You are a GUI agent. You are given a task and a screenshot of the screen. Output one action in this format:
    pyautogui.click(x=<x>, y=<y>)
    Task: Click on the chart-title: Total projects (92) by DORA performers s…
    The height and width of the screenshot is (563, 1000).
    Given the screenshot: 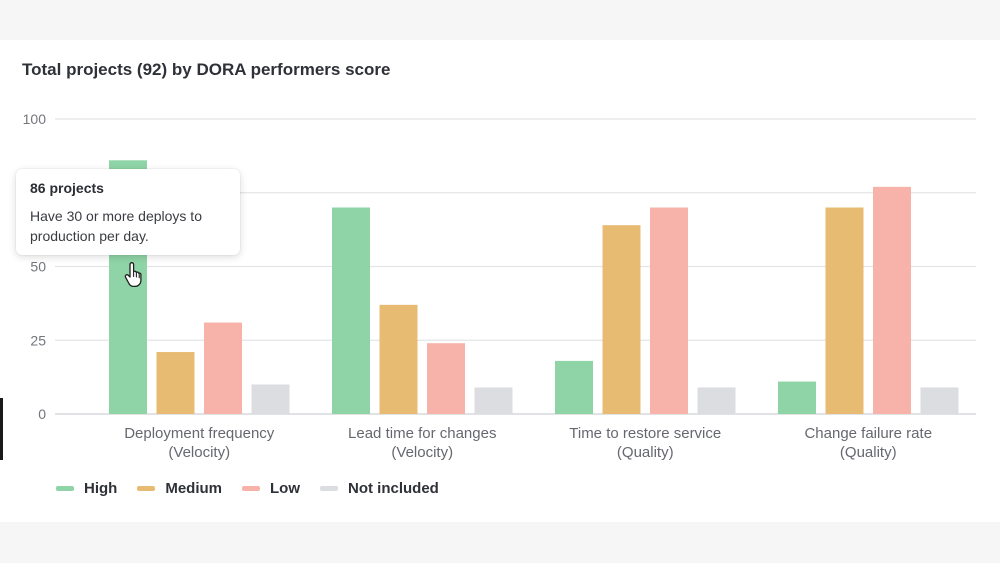 What is the action you would take?
    pyautogui.click(x=206, y=69)
    